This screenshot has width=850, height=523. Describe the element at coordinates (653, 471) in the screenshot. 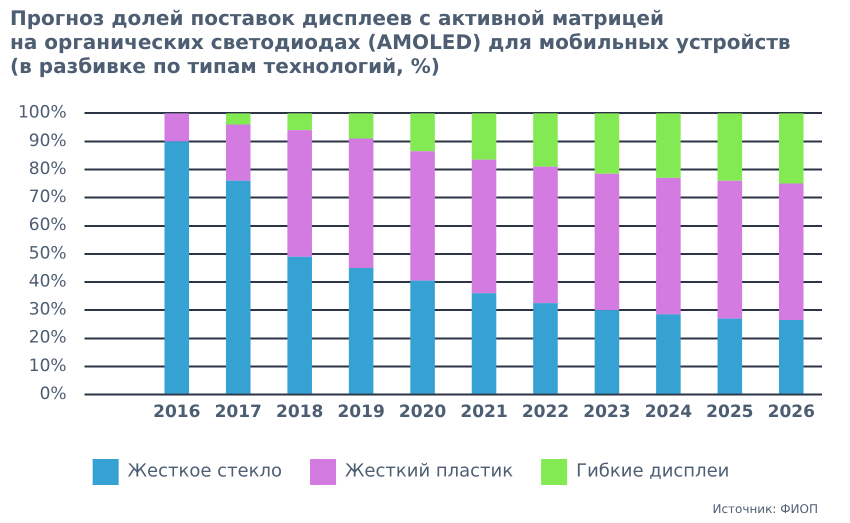

I see `legend-label: Гибкие дисплеи` at that location.